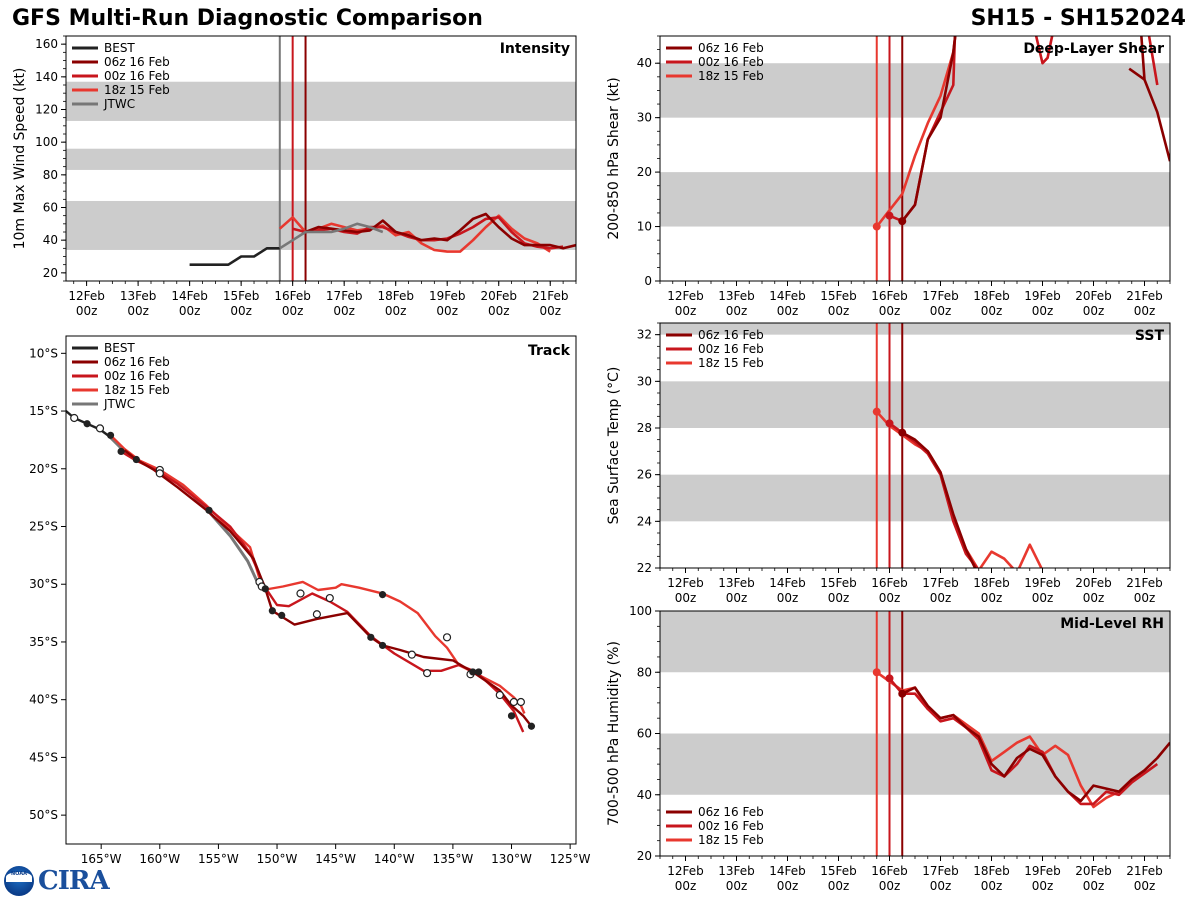 The image size is (1200, 900). Describe the element at coordinates (440, 231) in the screenshot. I see `intensity-series-06z-16-feb` at that location.